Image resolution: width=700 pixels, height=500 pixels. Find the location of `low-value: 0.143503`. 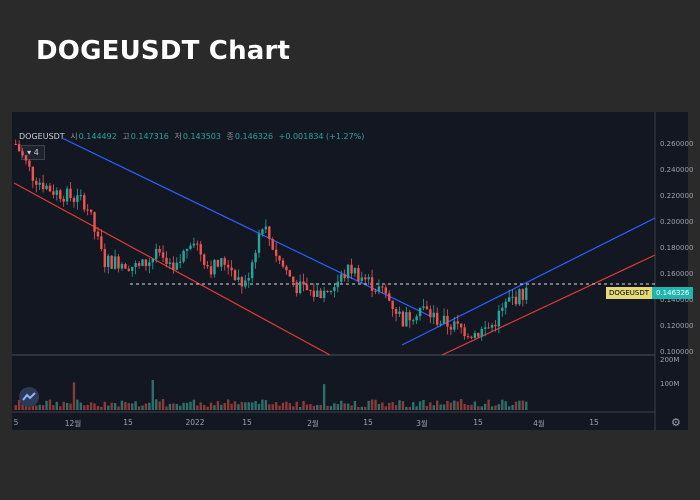

low-value: 0.143503 is located at coordinates (201, 136).